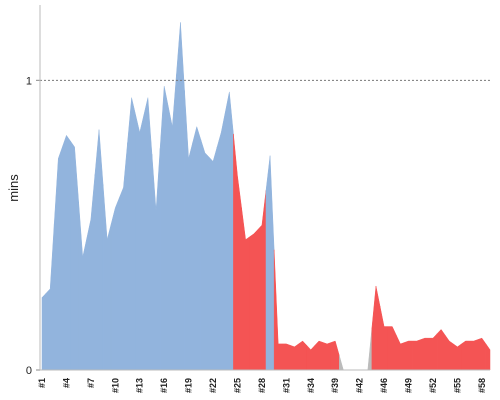  What do you see at coordinates (29, 81) in the screenshot?
I see `y-tick-label: 1` at bounding box center [29, 81].